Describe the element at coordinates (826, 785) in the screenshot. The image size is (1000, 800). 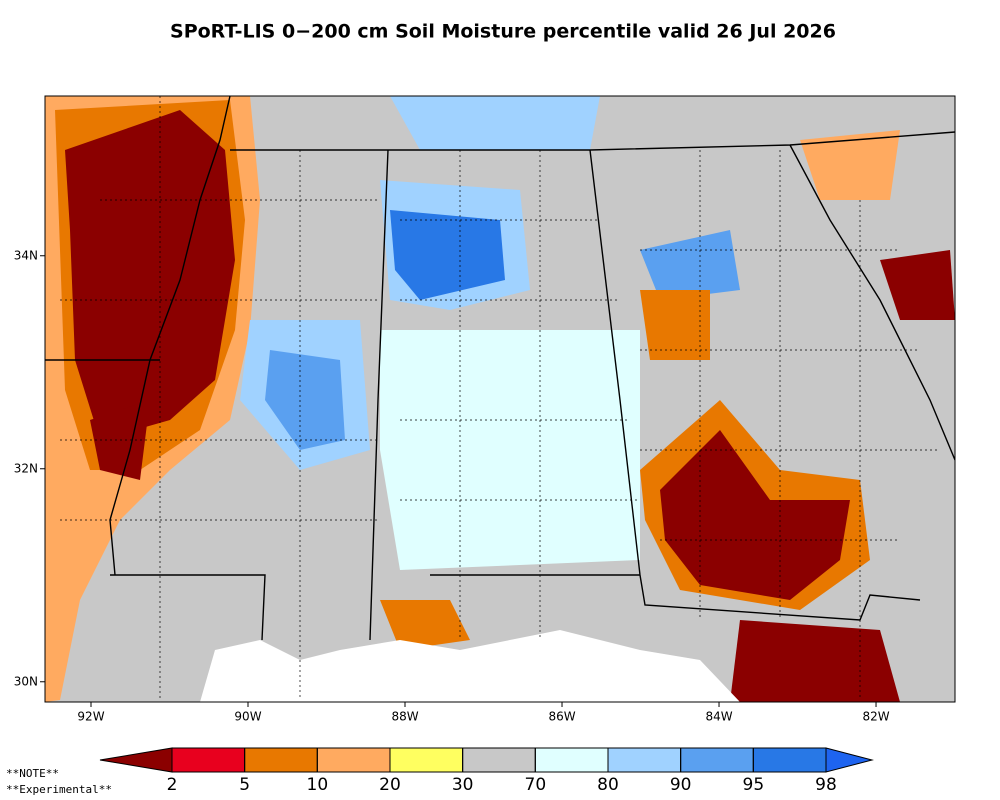
I see `colorbar-label: 98` at that location.